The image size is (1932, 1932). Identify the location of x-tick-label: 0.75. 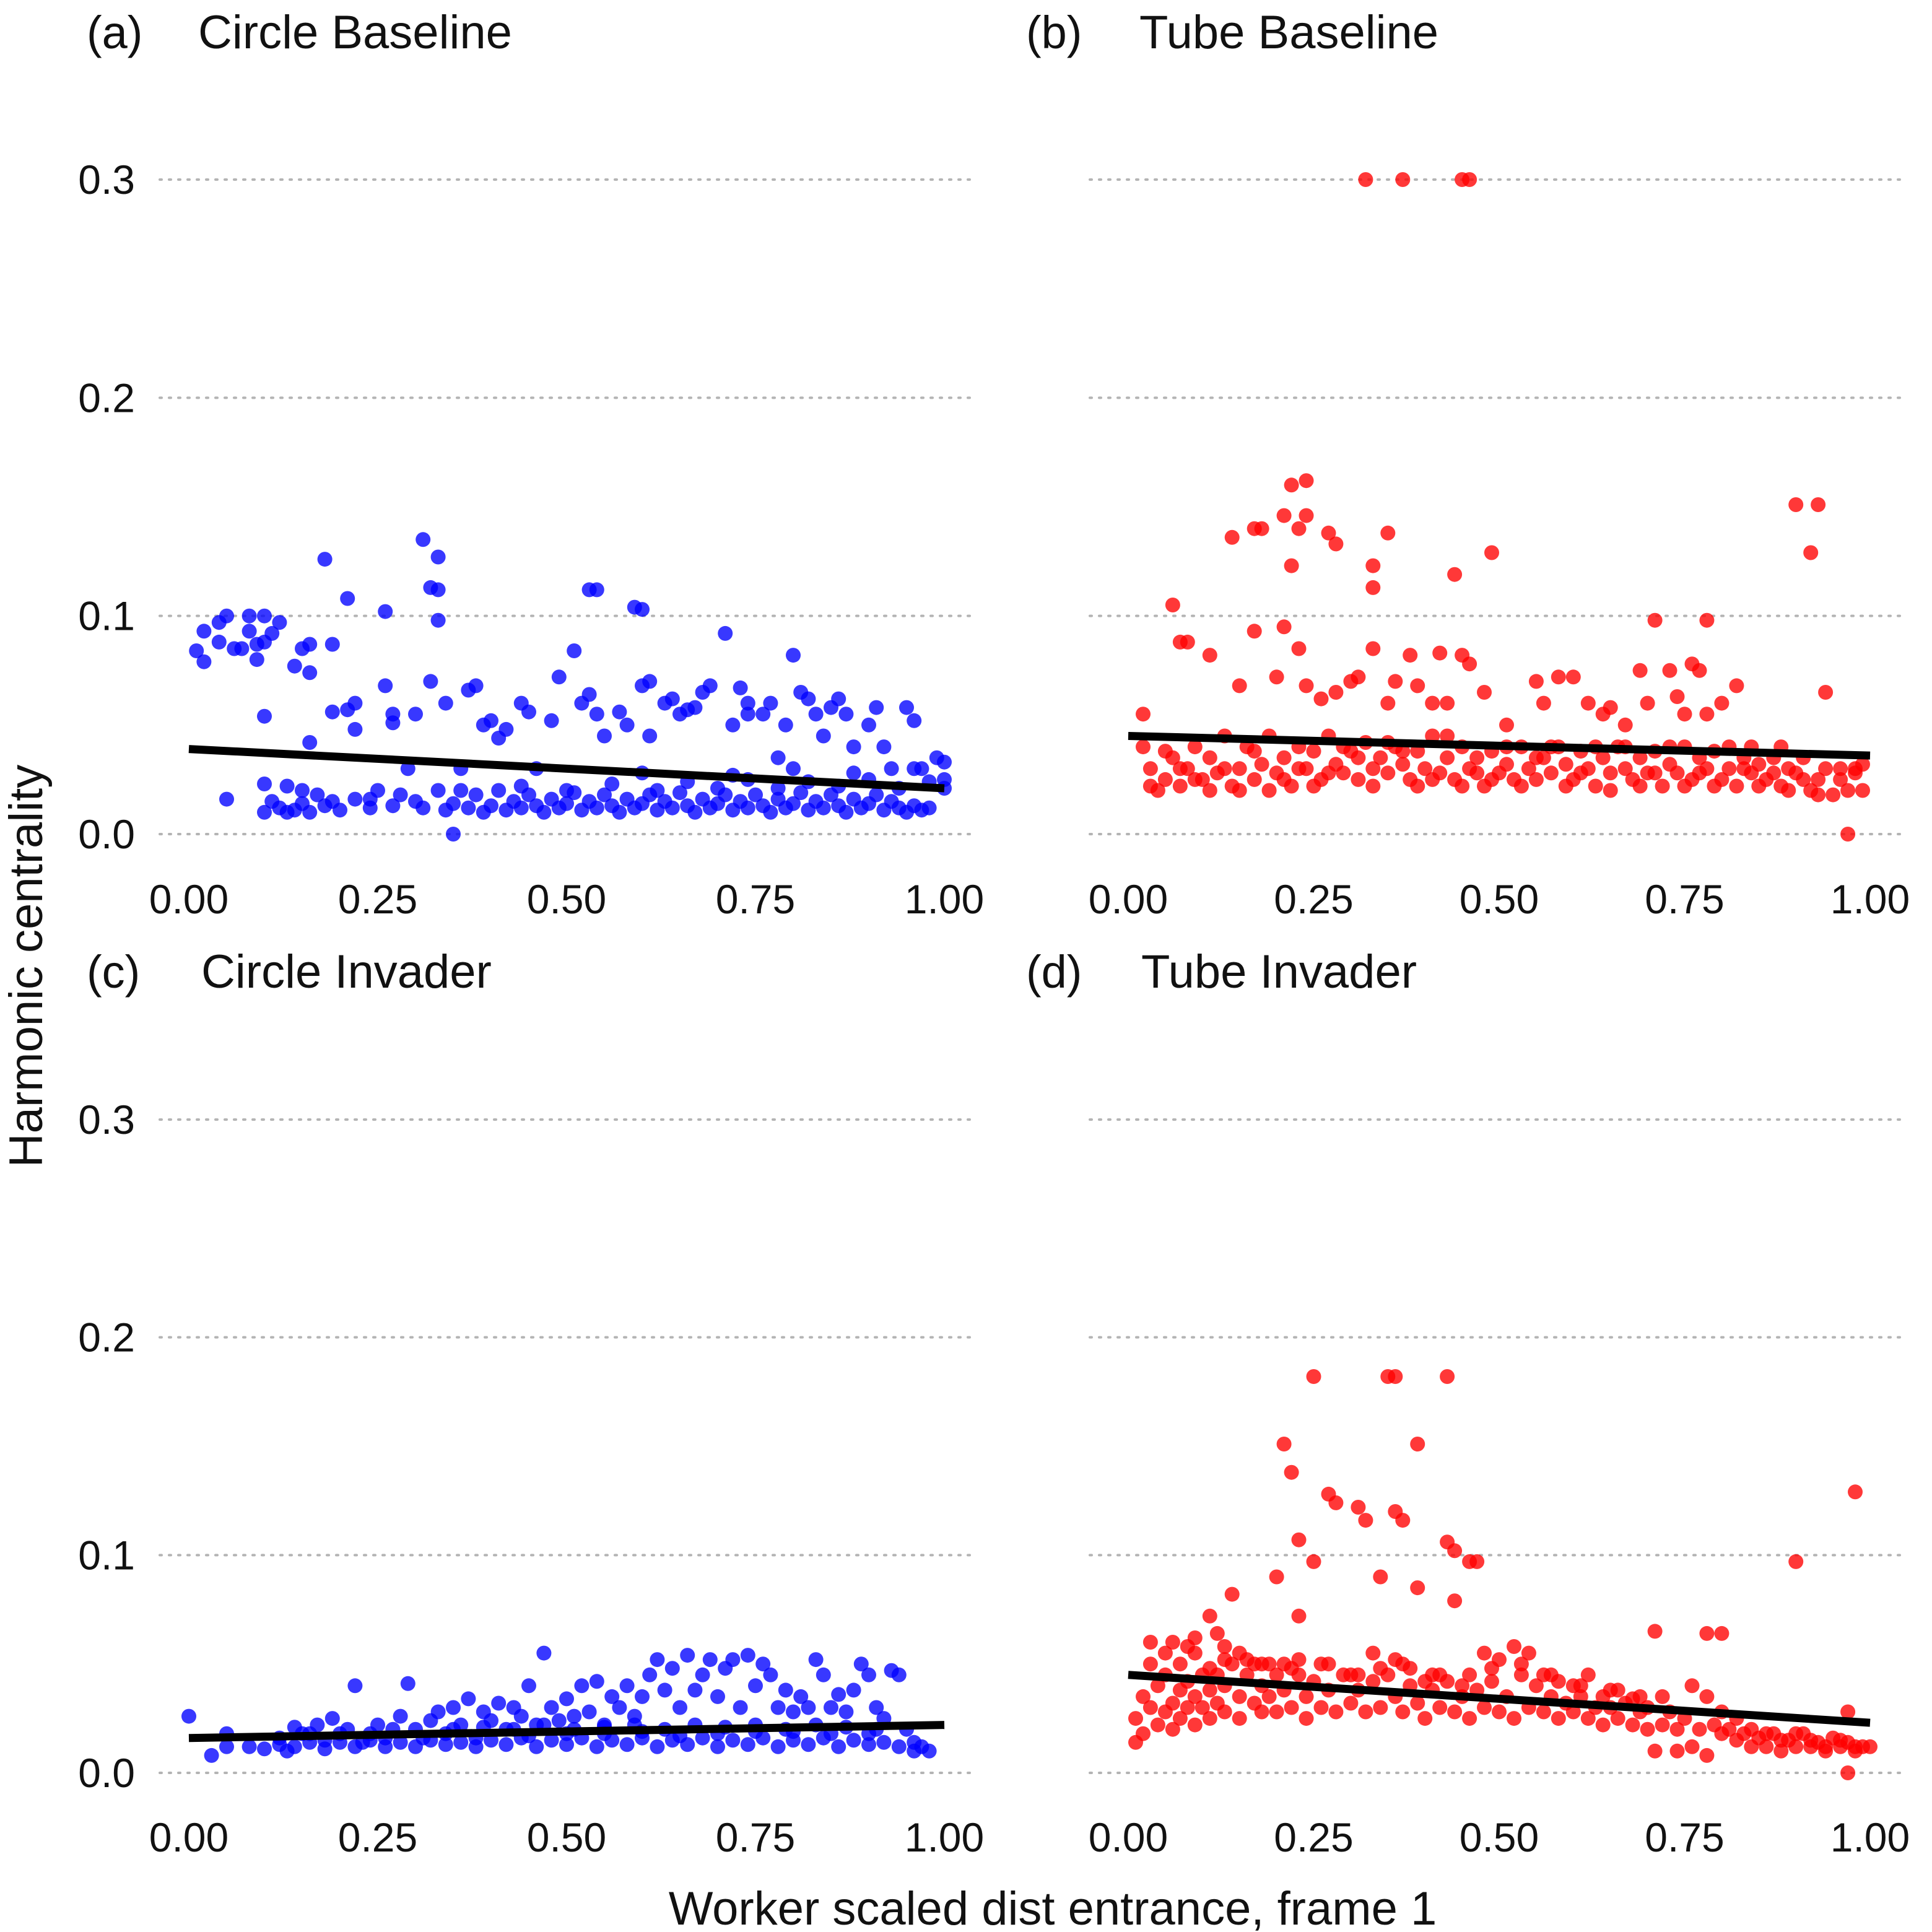
(1684, 1837).